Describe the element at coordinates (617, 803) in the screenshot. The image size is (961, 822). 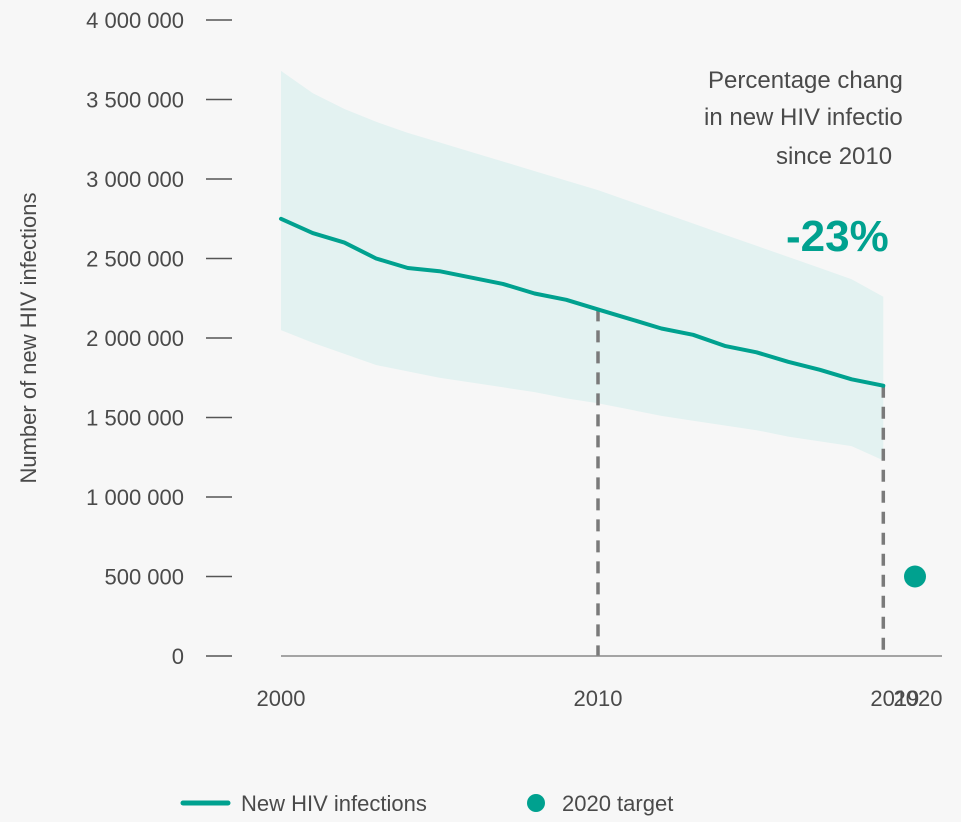
I see `legend-label-2020-target: 2020 target` at that location.